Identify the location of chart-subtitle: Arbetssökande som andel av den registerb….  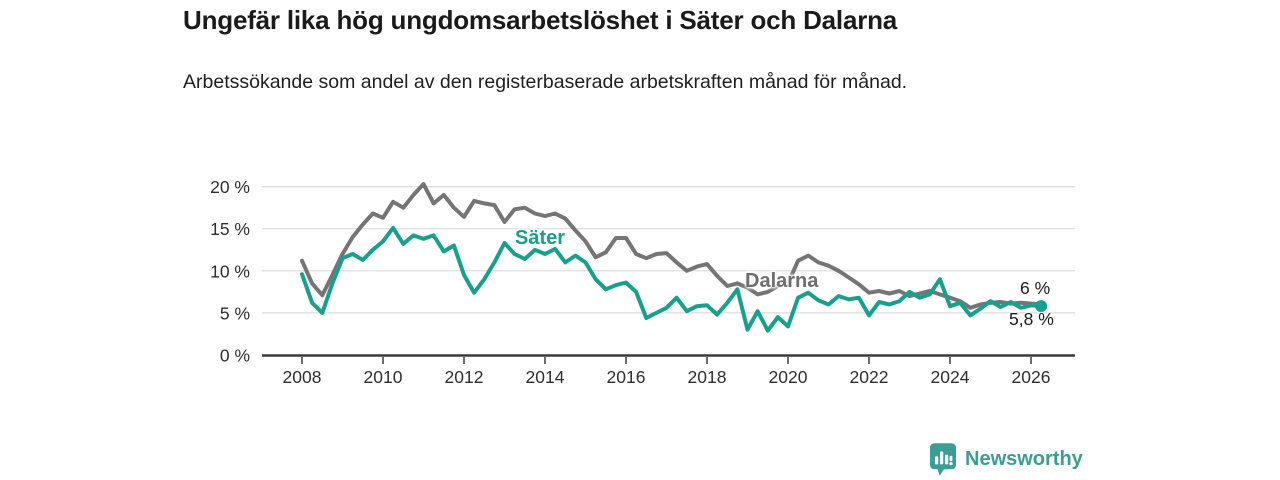
(545, 82).